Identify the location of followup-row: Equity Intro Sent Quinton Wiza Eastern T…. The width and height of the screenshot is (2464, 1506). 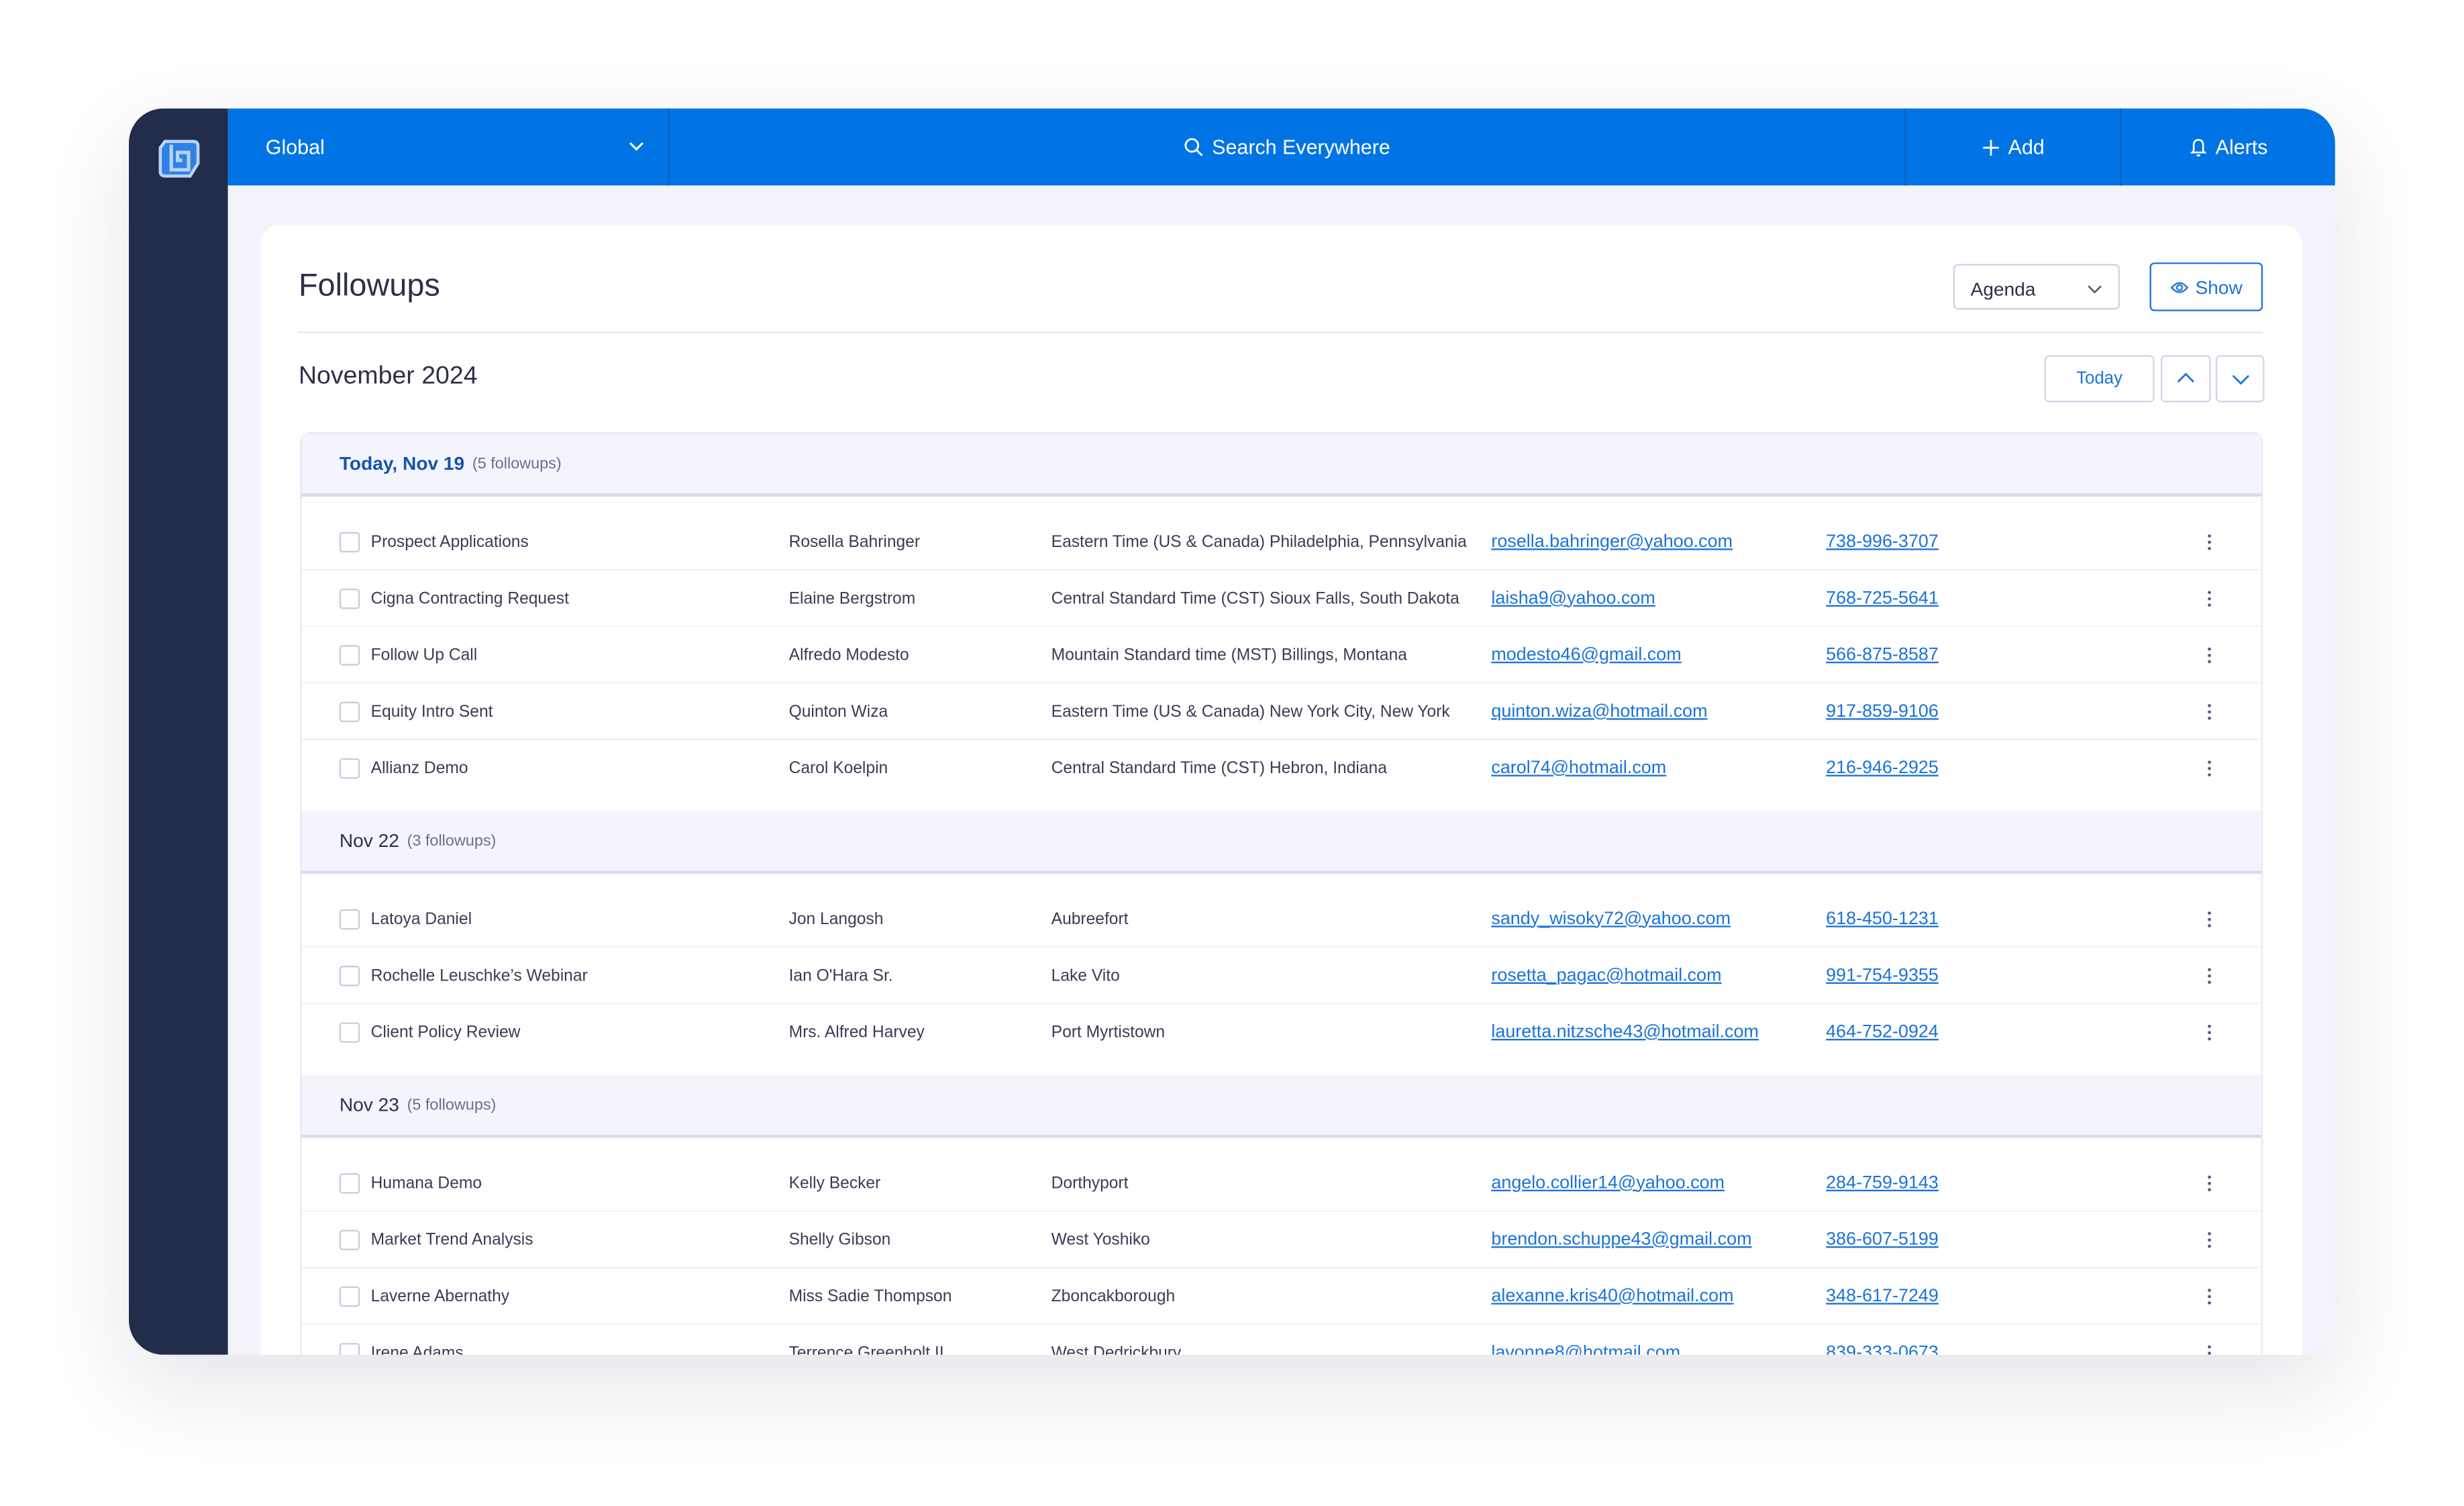
(1281, 712).